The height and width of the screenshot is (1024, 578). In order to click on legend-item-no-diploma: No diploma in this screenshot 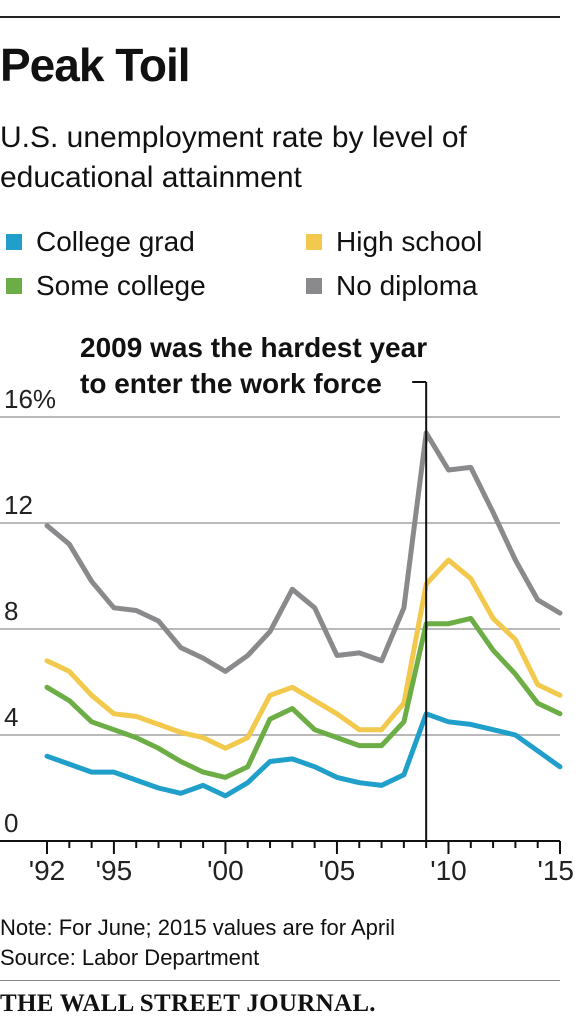, I will do `click(389, 286)`.